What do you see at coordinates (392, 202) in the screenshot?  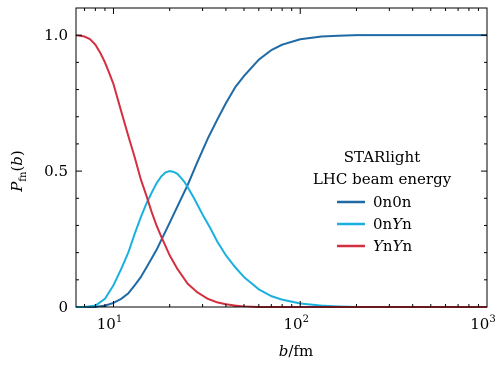 I see `legend-label-0n0n: 0n0n` at bounding box center [392, 202].